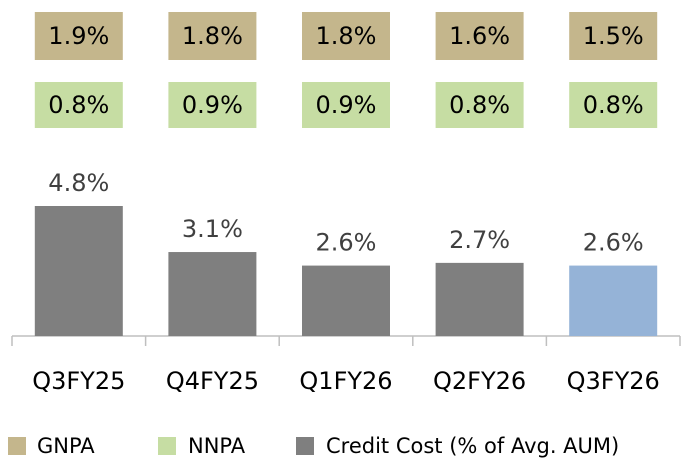 The height and width of the screenshot is (471, 697). Describe the element at coordinates (212, 381) in the screenshot. I see `x-tick-label: Q4FY25` at that location.